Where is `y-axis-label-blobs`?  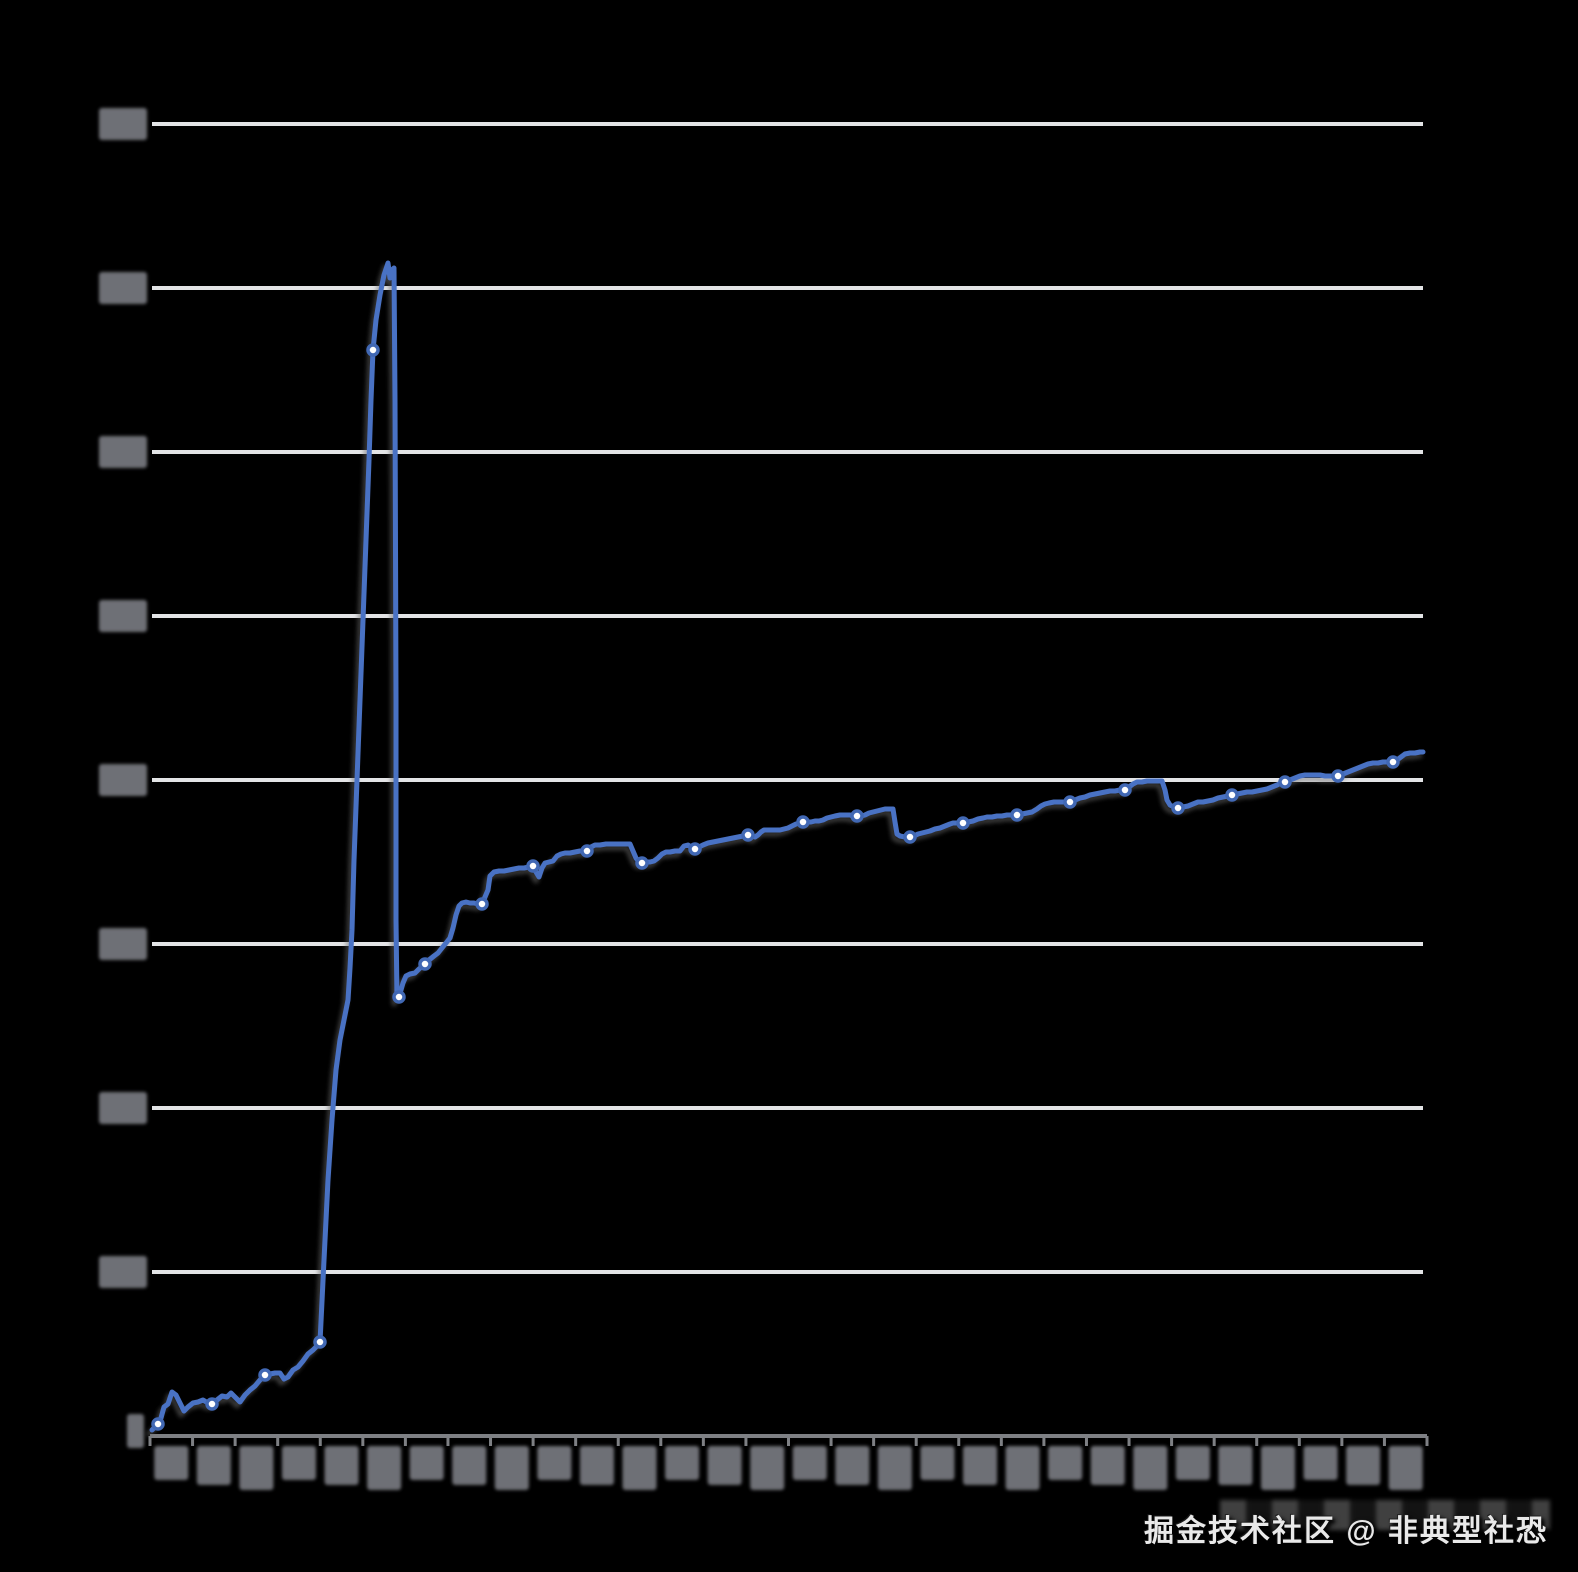 y-axis-label-blobs is located at coordinates (123, 778).